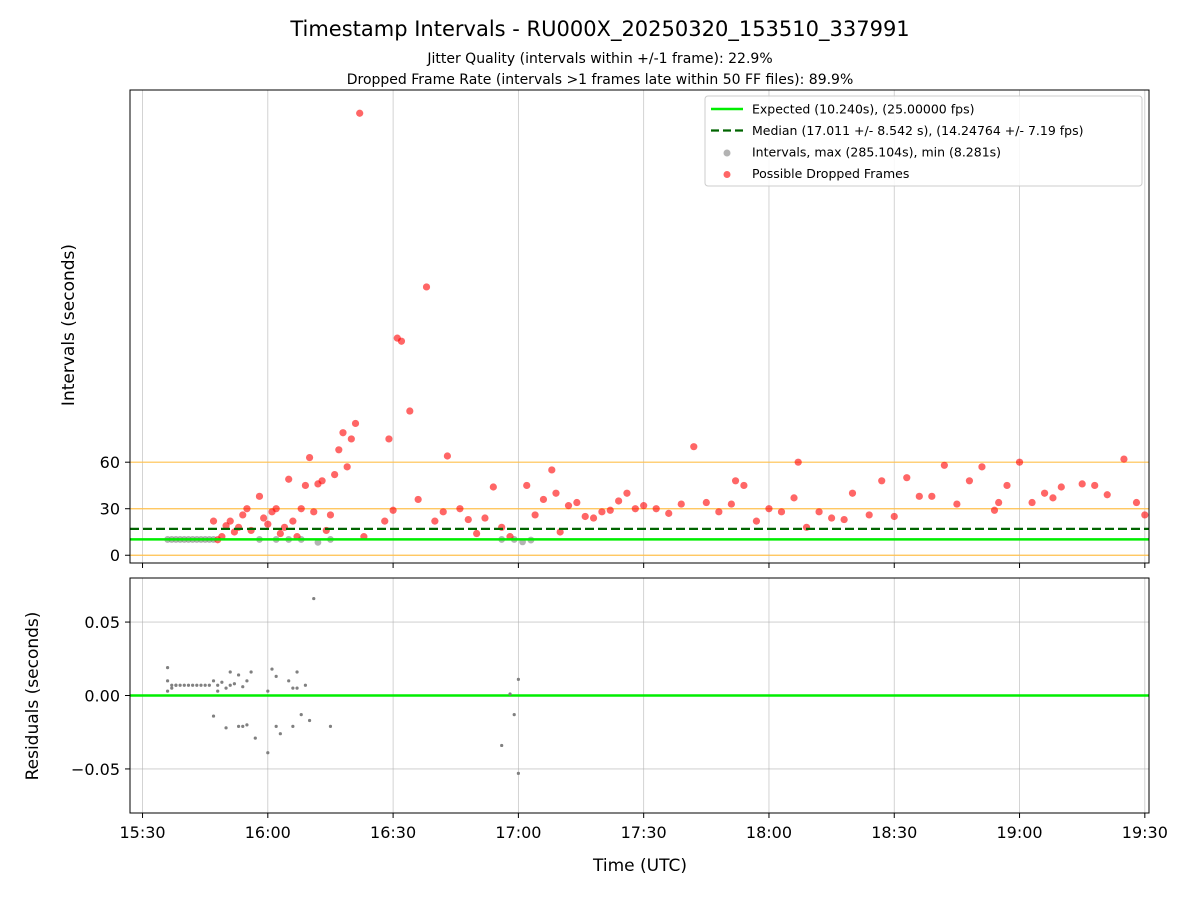 Image resolution: width=1200 pixels, height=900 pixels. What do you see at coordinates (923, 141) in the screenshot?
I see `legend-box` at bounding box center [923, 141].